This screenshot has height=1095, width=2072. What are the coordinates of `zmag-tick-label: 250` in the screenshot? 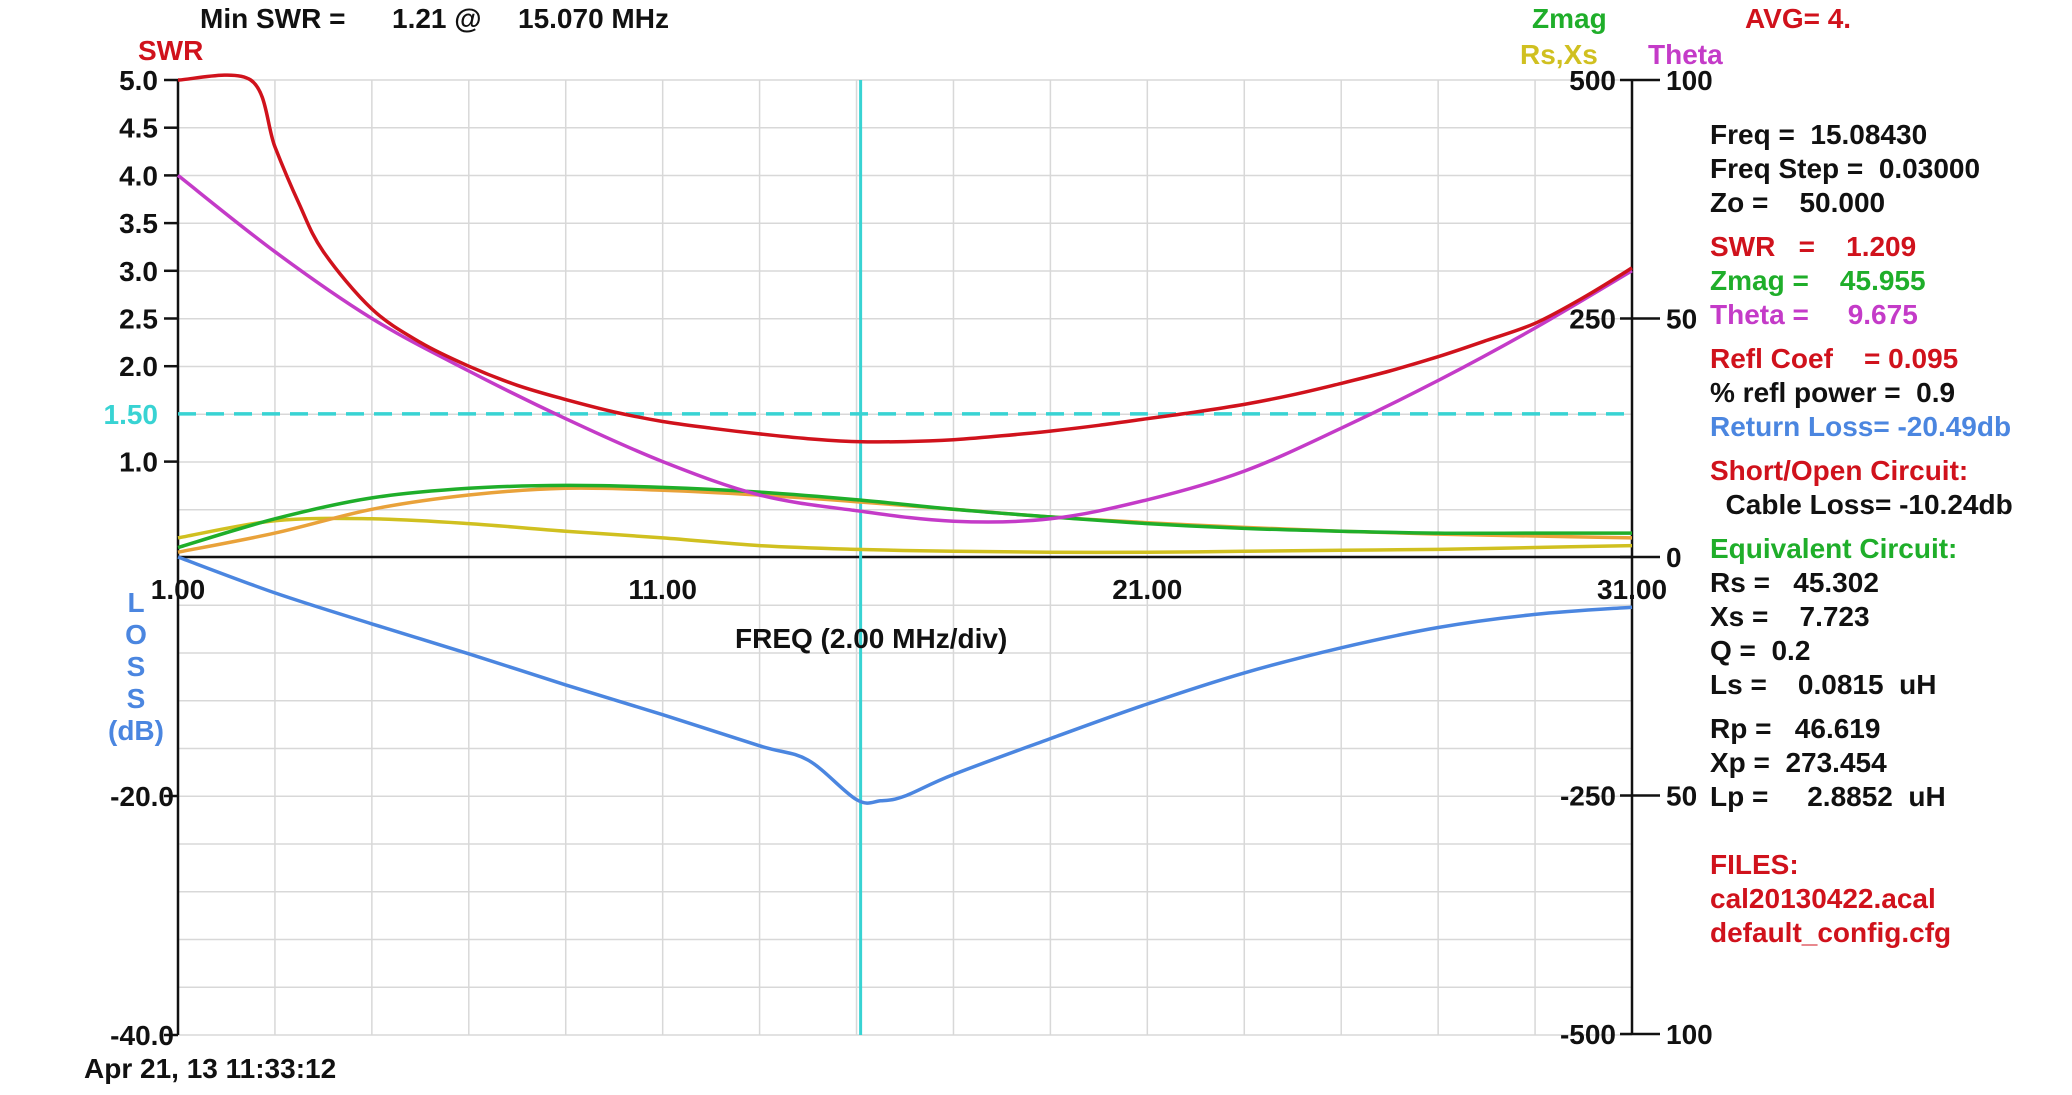 It's located at (1592, 319).